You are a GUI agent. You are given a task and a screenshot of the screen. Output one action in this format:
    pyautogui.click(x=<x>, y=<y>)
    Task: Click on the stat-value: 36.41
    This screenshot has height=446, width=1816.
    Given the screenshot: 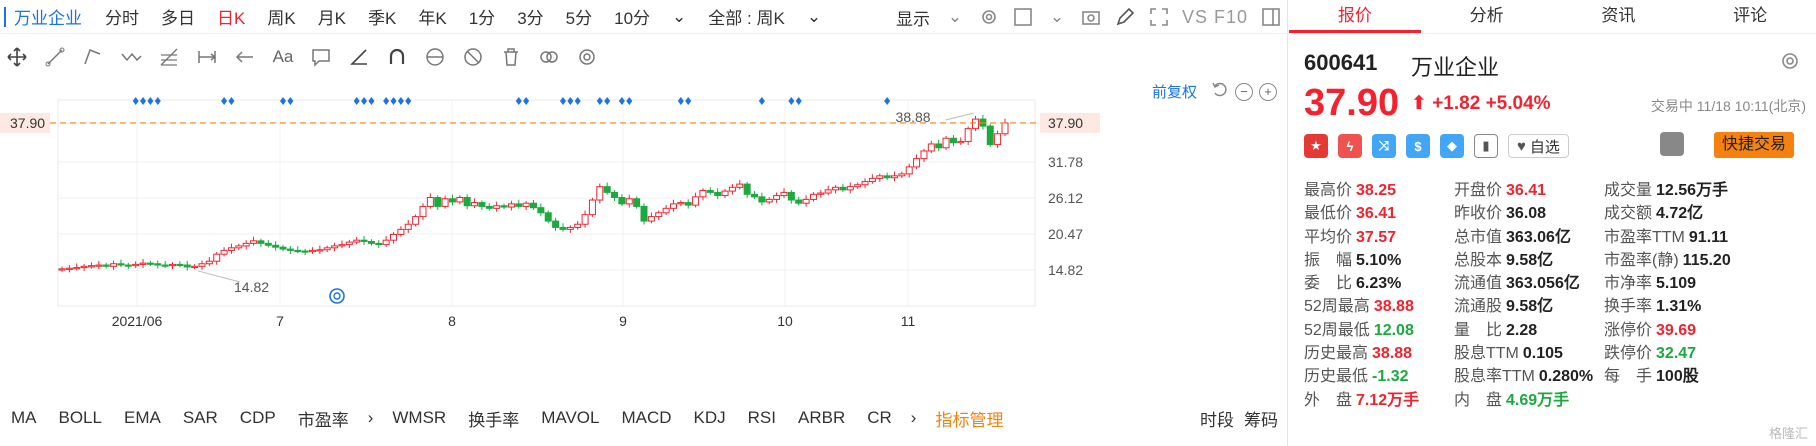 What is the action you would take?
    pyautogui.click(x=1376, y=214)
    